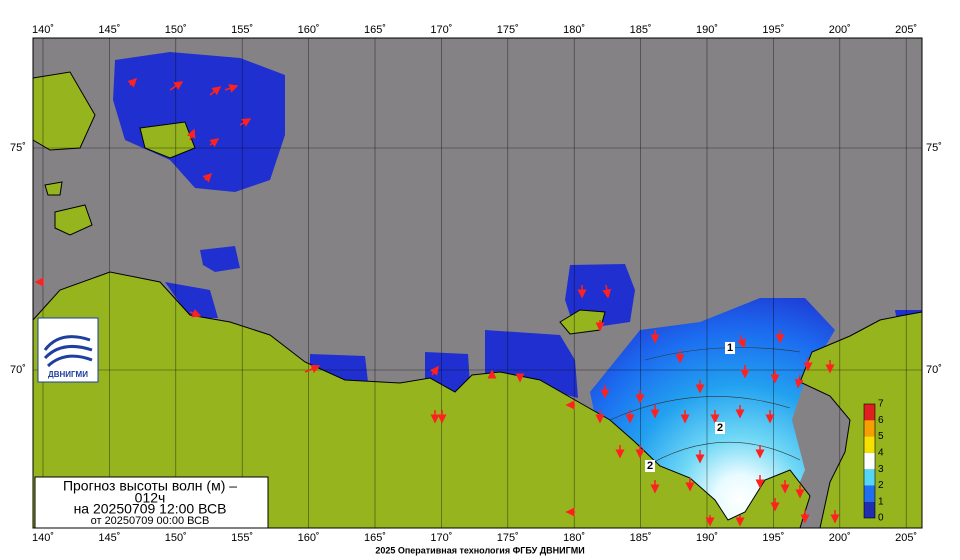 Image resolution: width=960 pixels, height=560 pixels. What do you see at coordinates (150, 521) in the screenshot?
I see `title-line: от 20250709 00:00 ВСВ` at bounding box center [150, 521].